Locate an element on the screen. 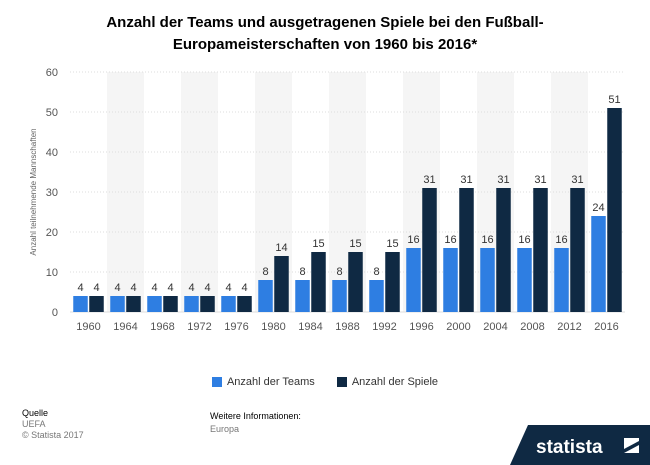 This screenshot has height=465, width=650. x-tick-label: 1996 is located at coordinates (421, 327).